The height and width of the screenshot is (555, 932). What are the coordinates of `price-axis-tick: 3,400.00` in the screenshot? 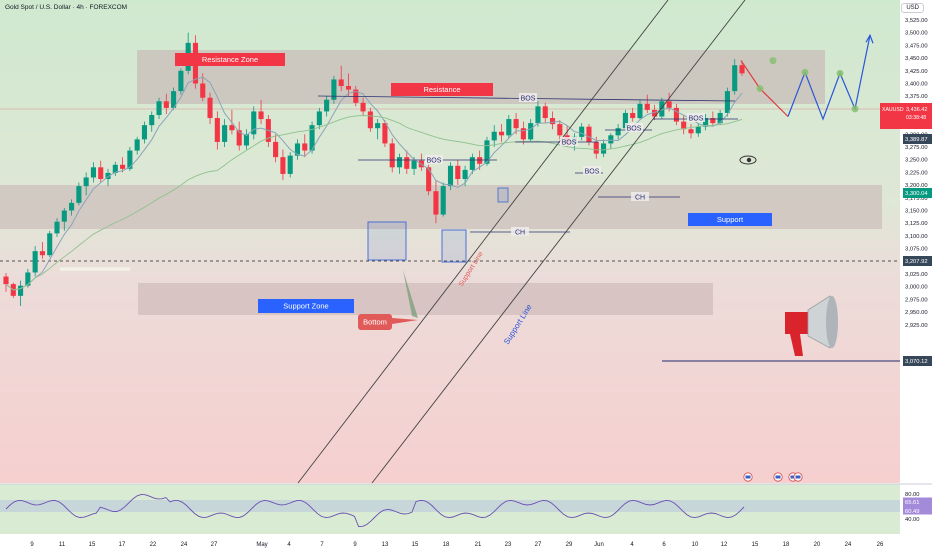 It's located at (916, 85).